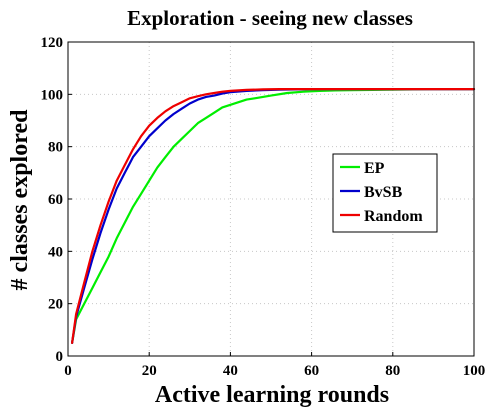 Image resolution: width=493 pixels, height=411 pixels. Describe the element at coordinates (52, 43) in the screenshot. I see `y-tick-label: 120` at that location.